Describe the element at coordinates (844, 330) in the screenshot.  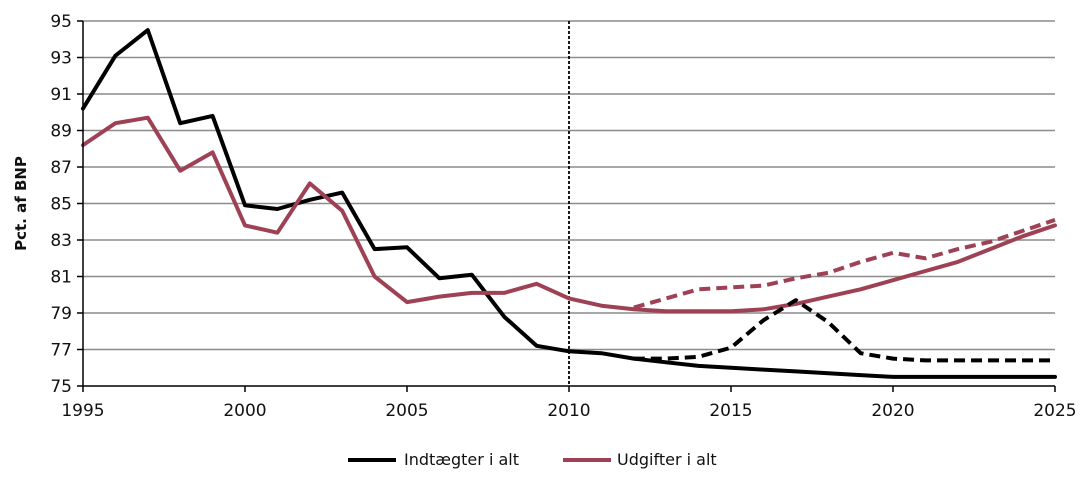
I see `series-line-2-dashed` at that location.